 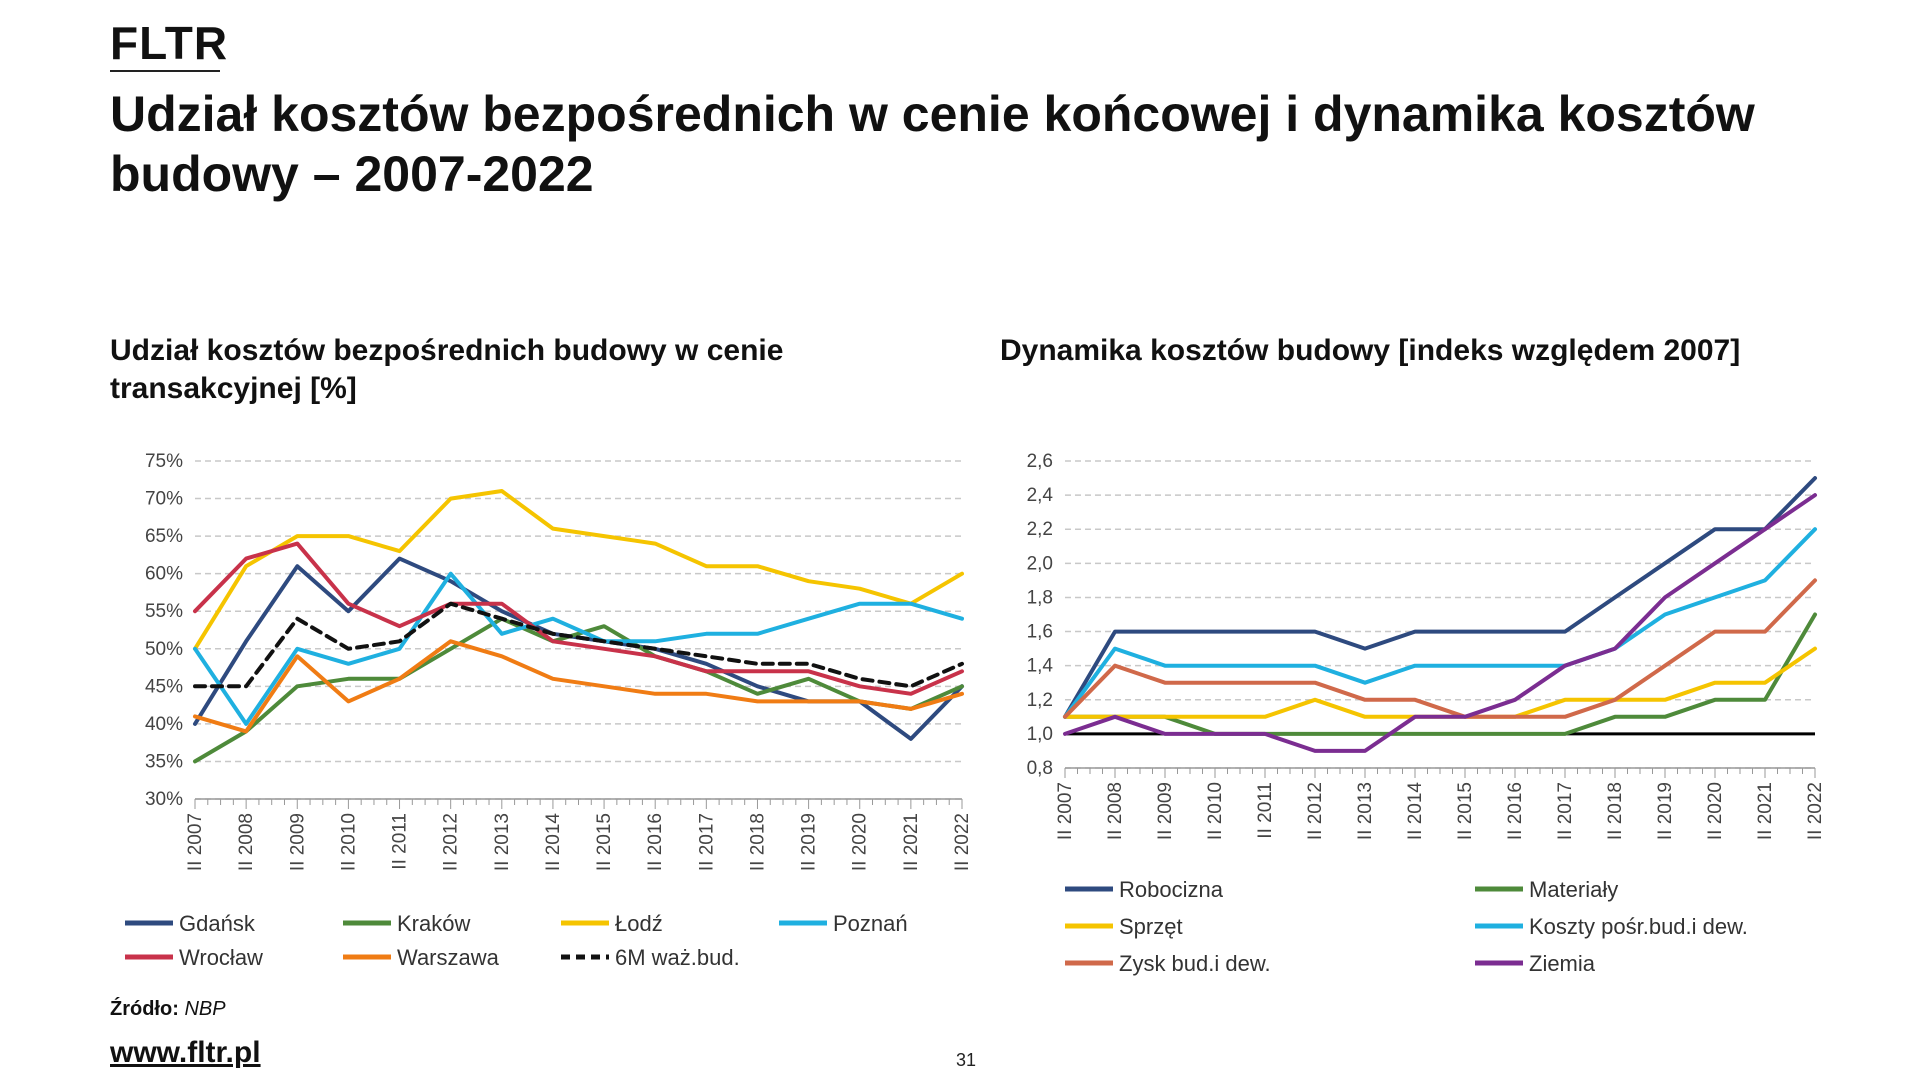 What do you see at coordinates (205, 1009) in the screenshot?
I see `source-value: NBP` at bounding box center [205, 1009].